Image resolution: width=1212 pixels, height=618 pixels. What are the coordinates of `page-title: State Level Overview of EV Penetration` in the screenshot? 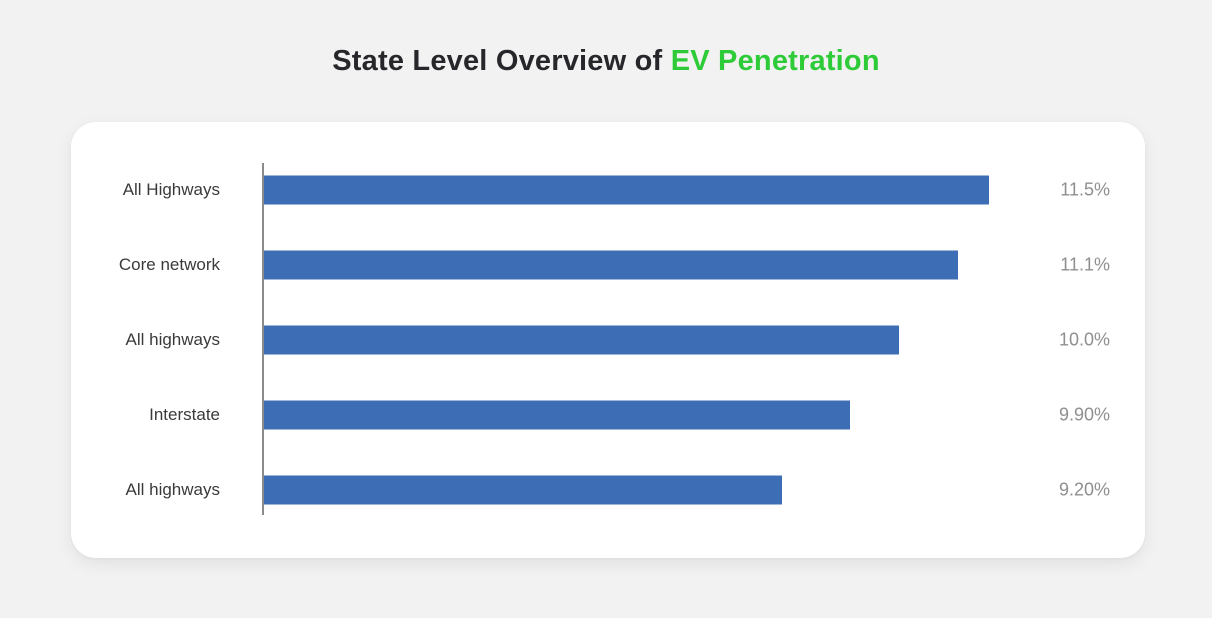 It's located at (606, 61).